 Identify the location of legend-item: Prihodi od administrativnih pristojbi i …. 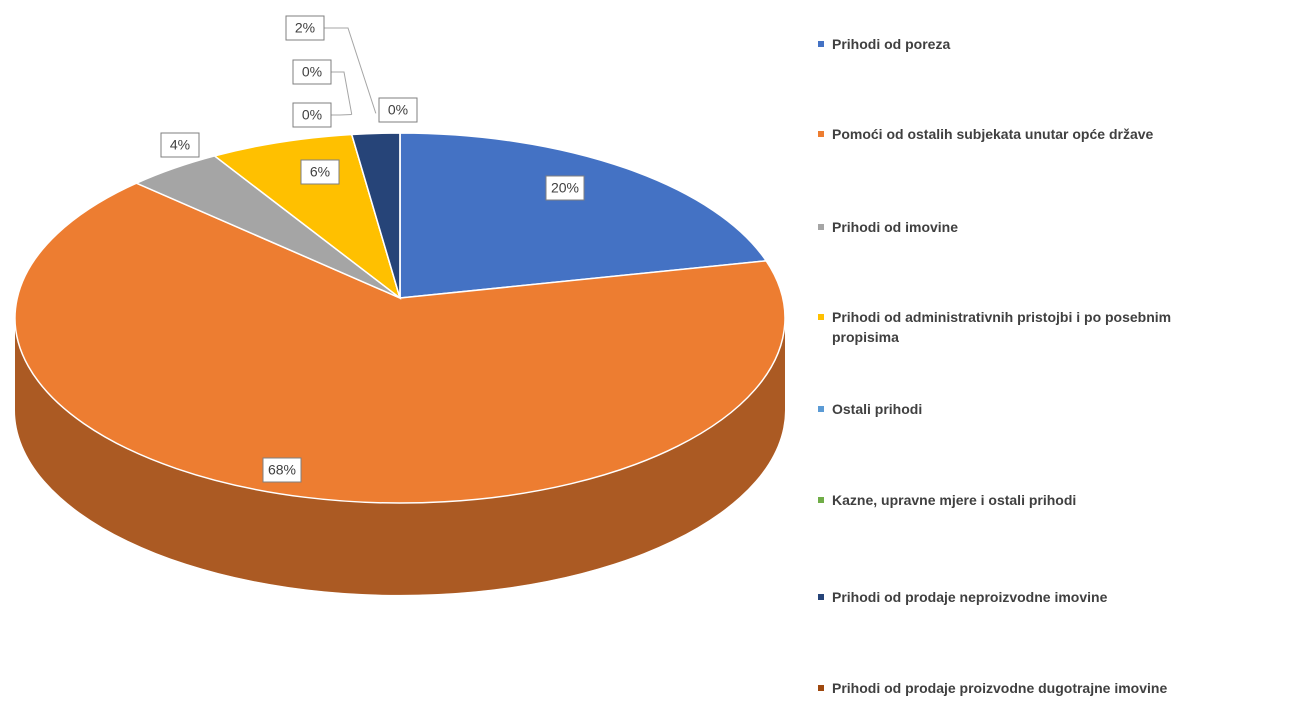
(1015, 327).